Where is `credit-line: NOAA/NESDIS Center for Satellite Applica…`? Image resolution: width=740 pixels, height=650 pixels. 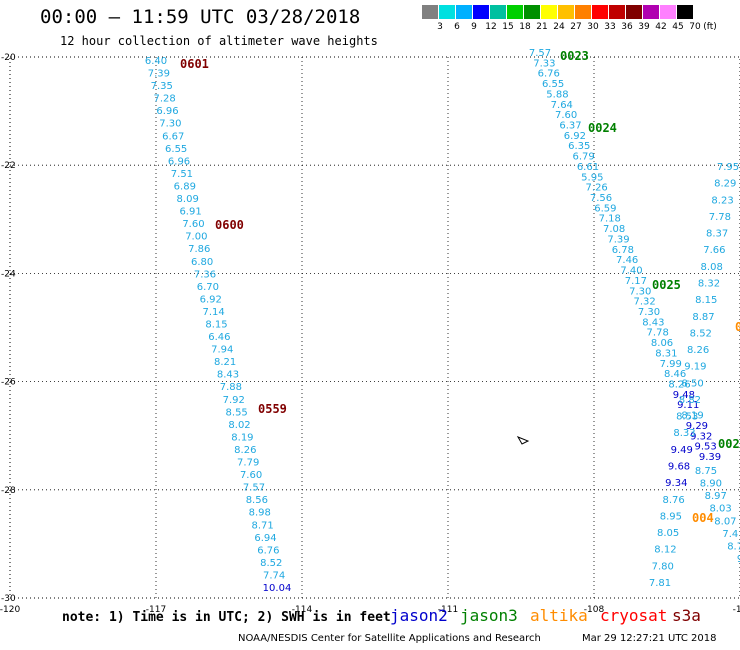
credit-line: NOAA/NESDIS Center for Satellite Applica… is located at coordinates (389, 638).